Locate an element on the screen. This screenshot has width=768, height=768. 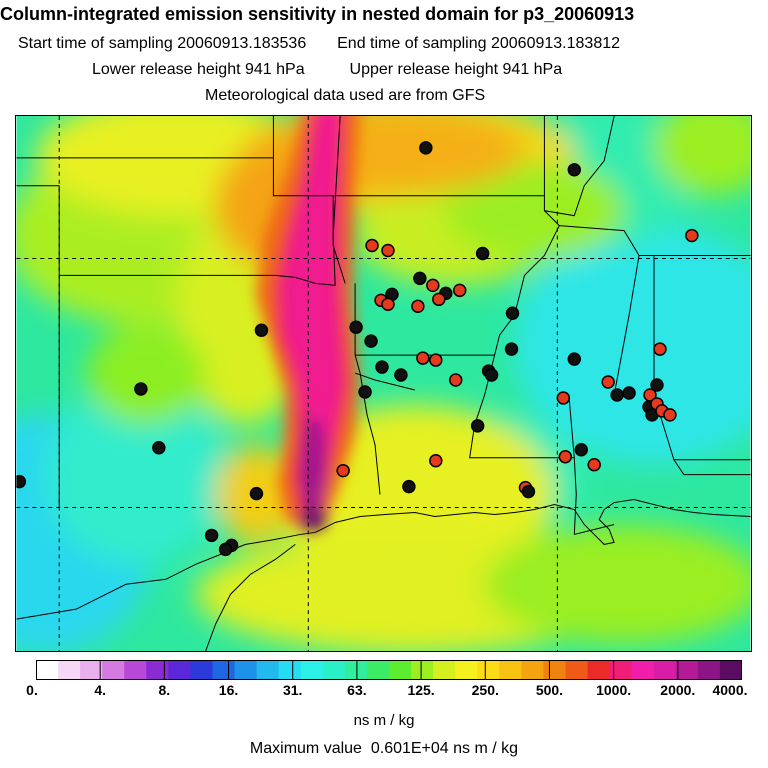
colorbar-tick-label: 125. is located at coordinates (421, 690).